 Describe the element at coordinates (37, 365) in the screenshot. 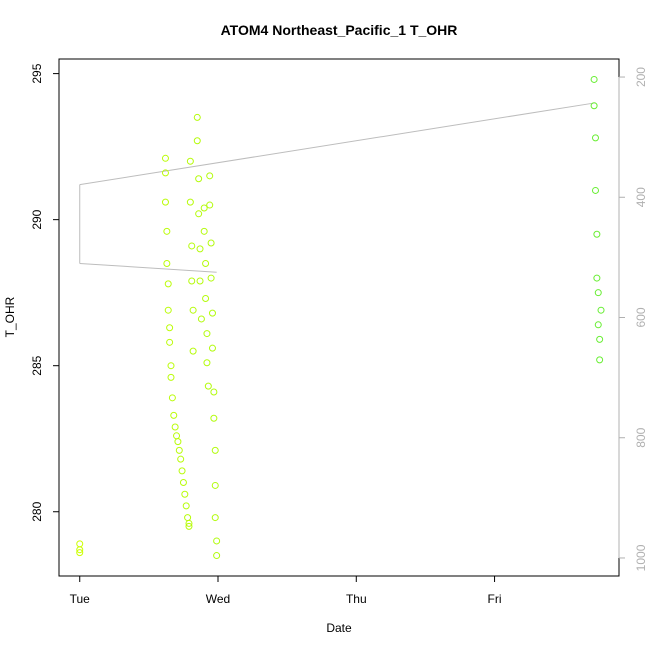

I see `y-tick-label: 285` at that location.